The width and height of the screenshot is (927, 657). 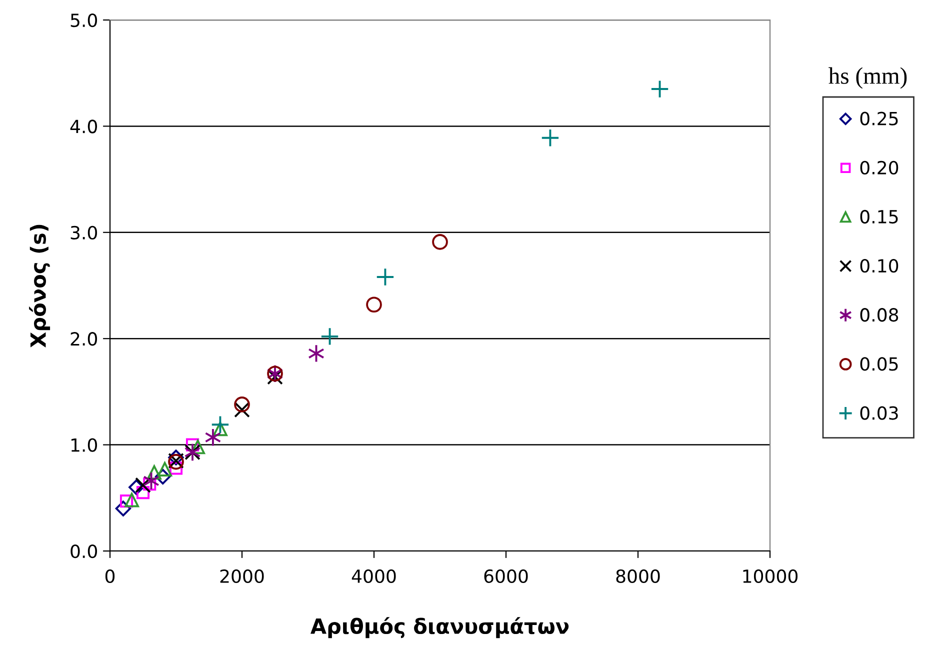 I want to click on x-tick-label: 6000, so click(x=506, y=576).